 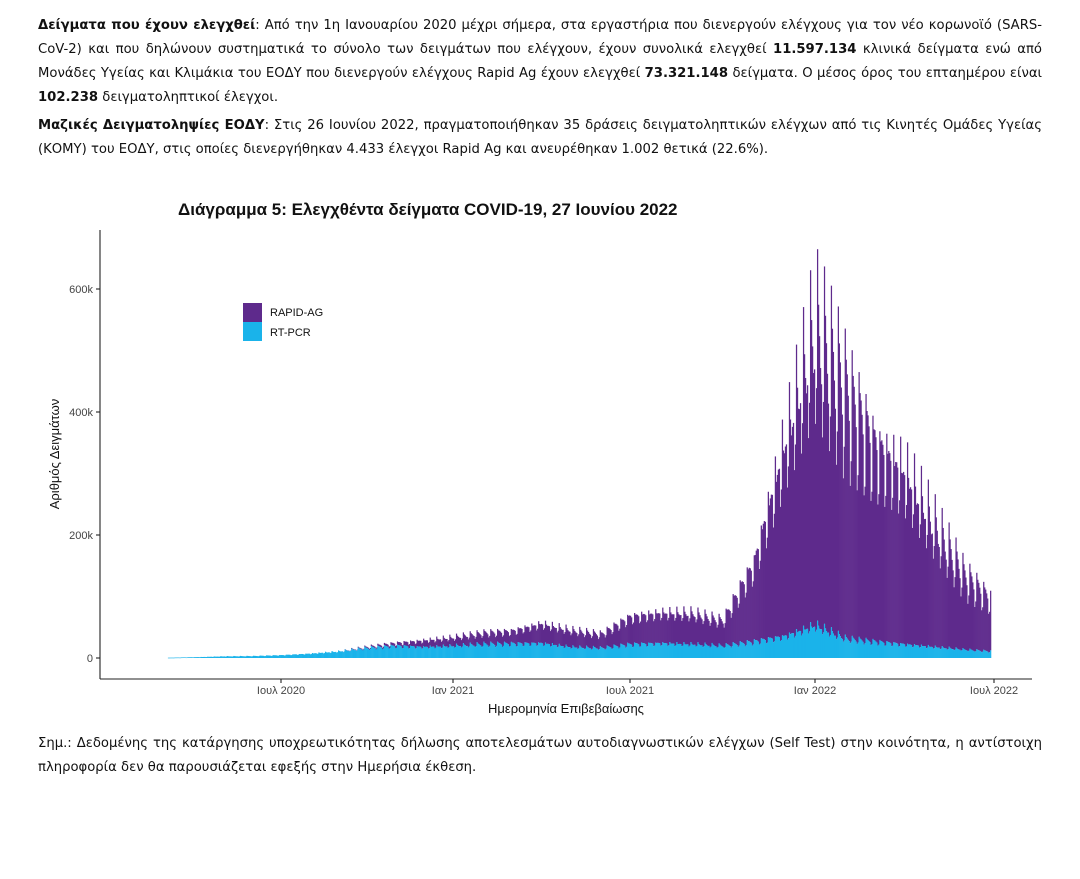 What do you see at coordinates (90, 659) in the screenshot?
I see `y-tick-label: 0` at bounding box center [90, 659].